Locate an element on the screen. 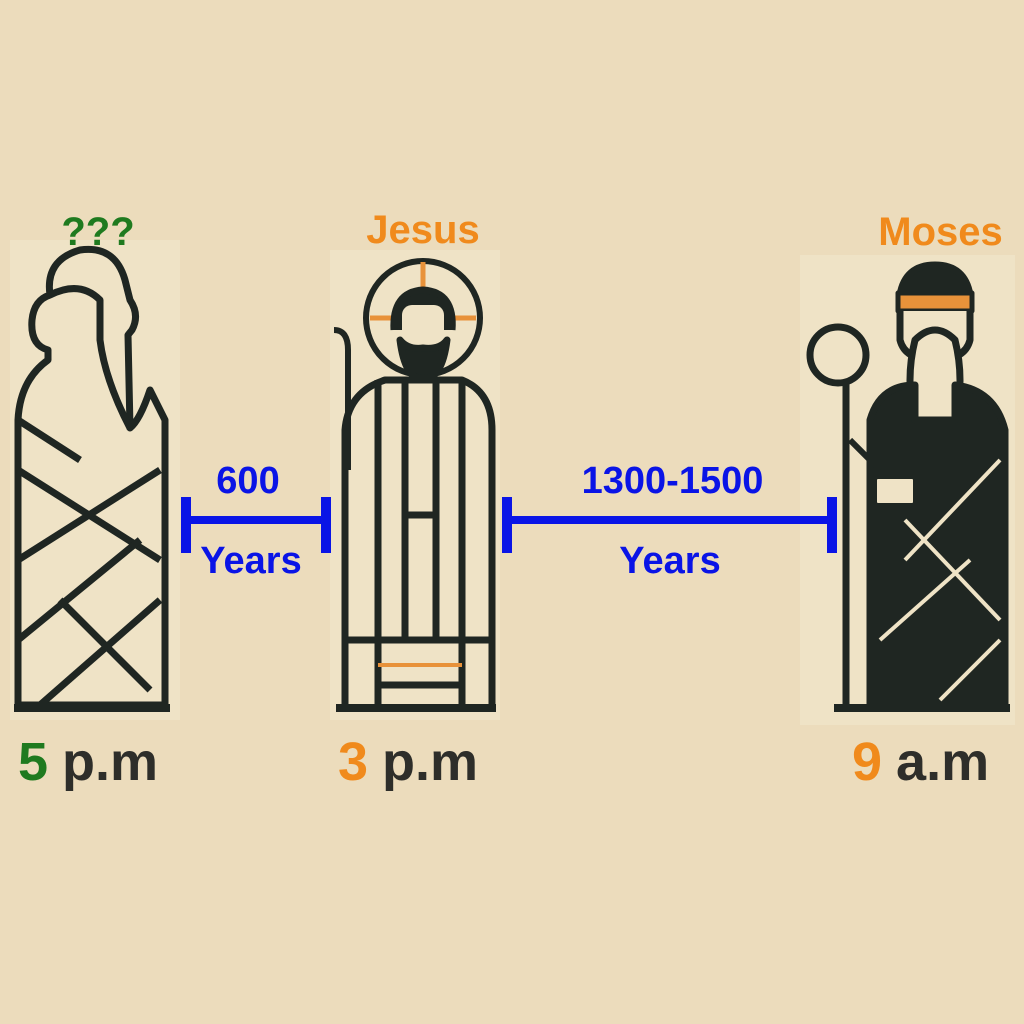 The width and height of the screenshot is (1024, 1024). time-period: a.m is located at coordinates (943, 762).